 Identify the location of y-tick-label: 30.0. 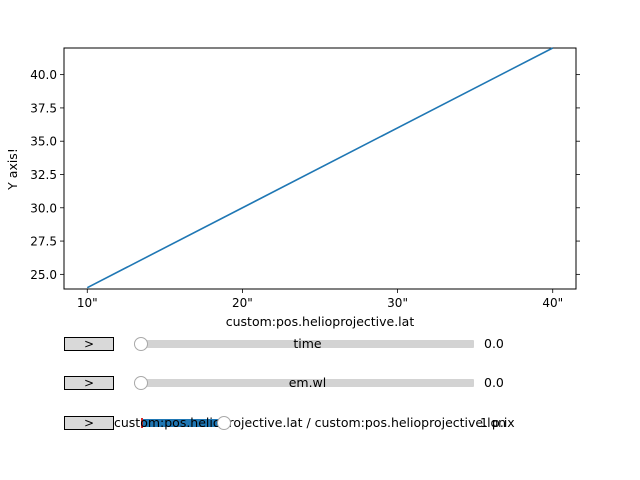
(43, 208).